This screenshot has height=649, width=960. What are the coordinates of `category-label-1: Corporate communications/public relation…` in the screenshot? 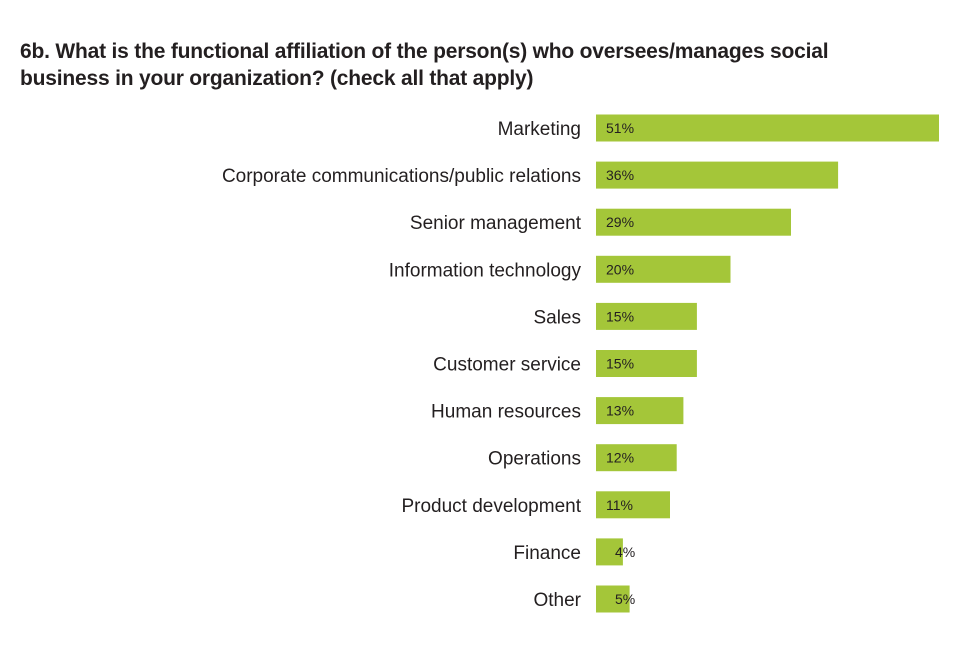 It's located at (401, 176).